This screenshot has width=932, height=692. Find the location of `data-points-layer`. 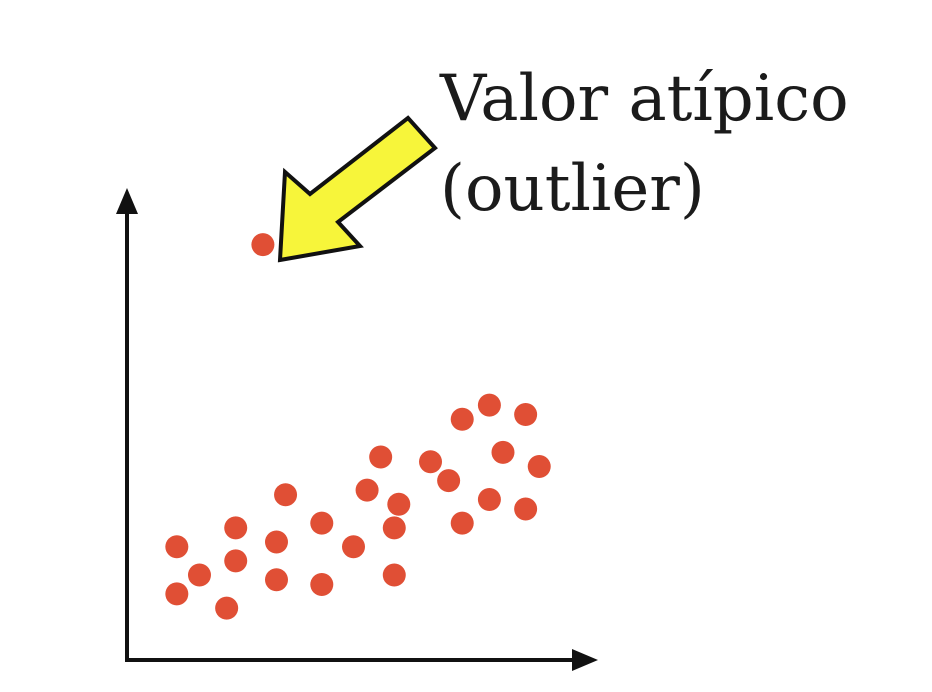

data-points-layer is located at coordinates (358, 506).